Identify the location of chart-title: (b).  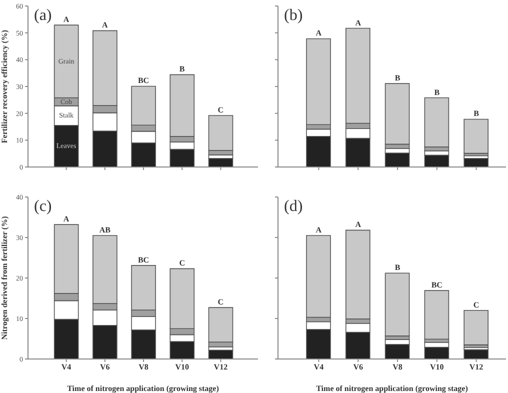
(293, 15).